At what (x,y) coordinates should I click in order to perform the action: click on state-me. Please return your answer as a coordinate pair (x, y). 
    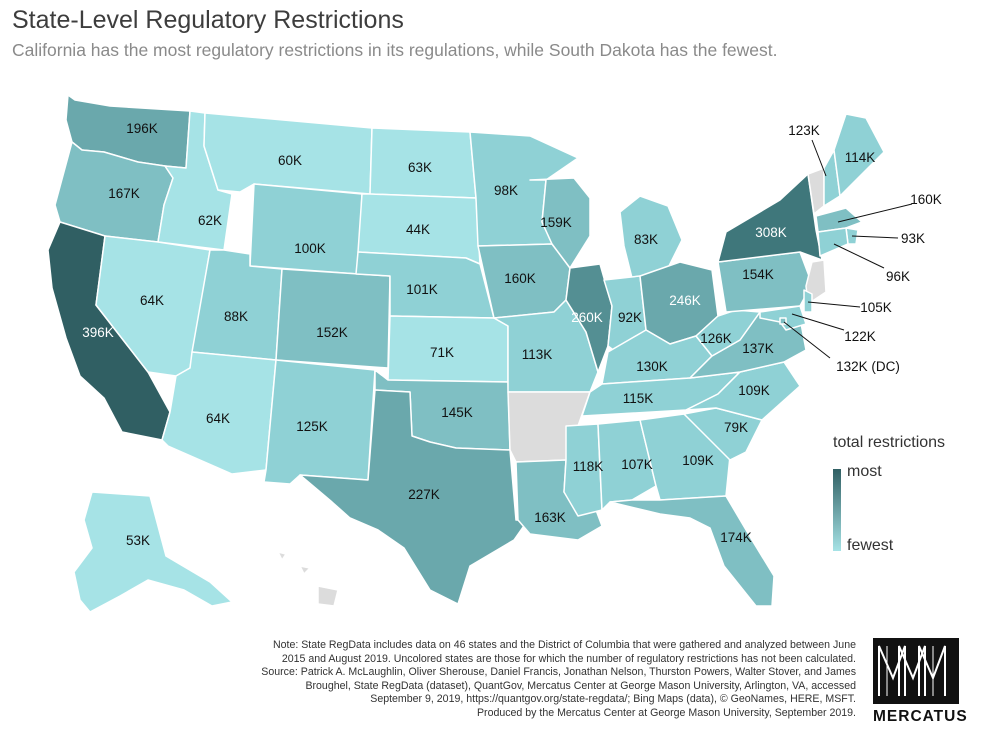
    Looking at the image, I should click on (859, 155).